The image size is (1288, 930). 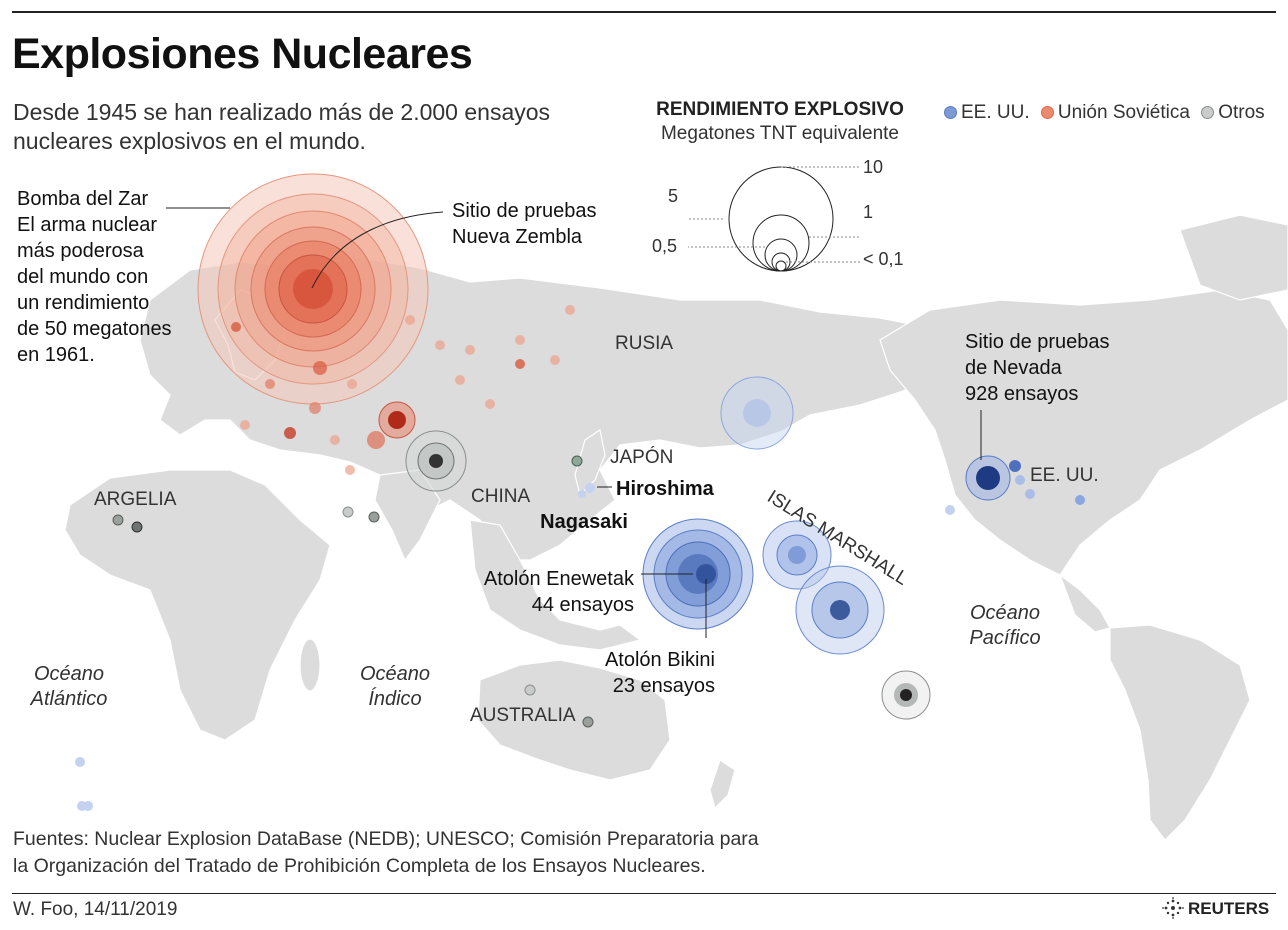 What do you see at coordinates (197, 605) in the screenshot?
I see `land-africa` at bounding box center [197, 605].